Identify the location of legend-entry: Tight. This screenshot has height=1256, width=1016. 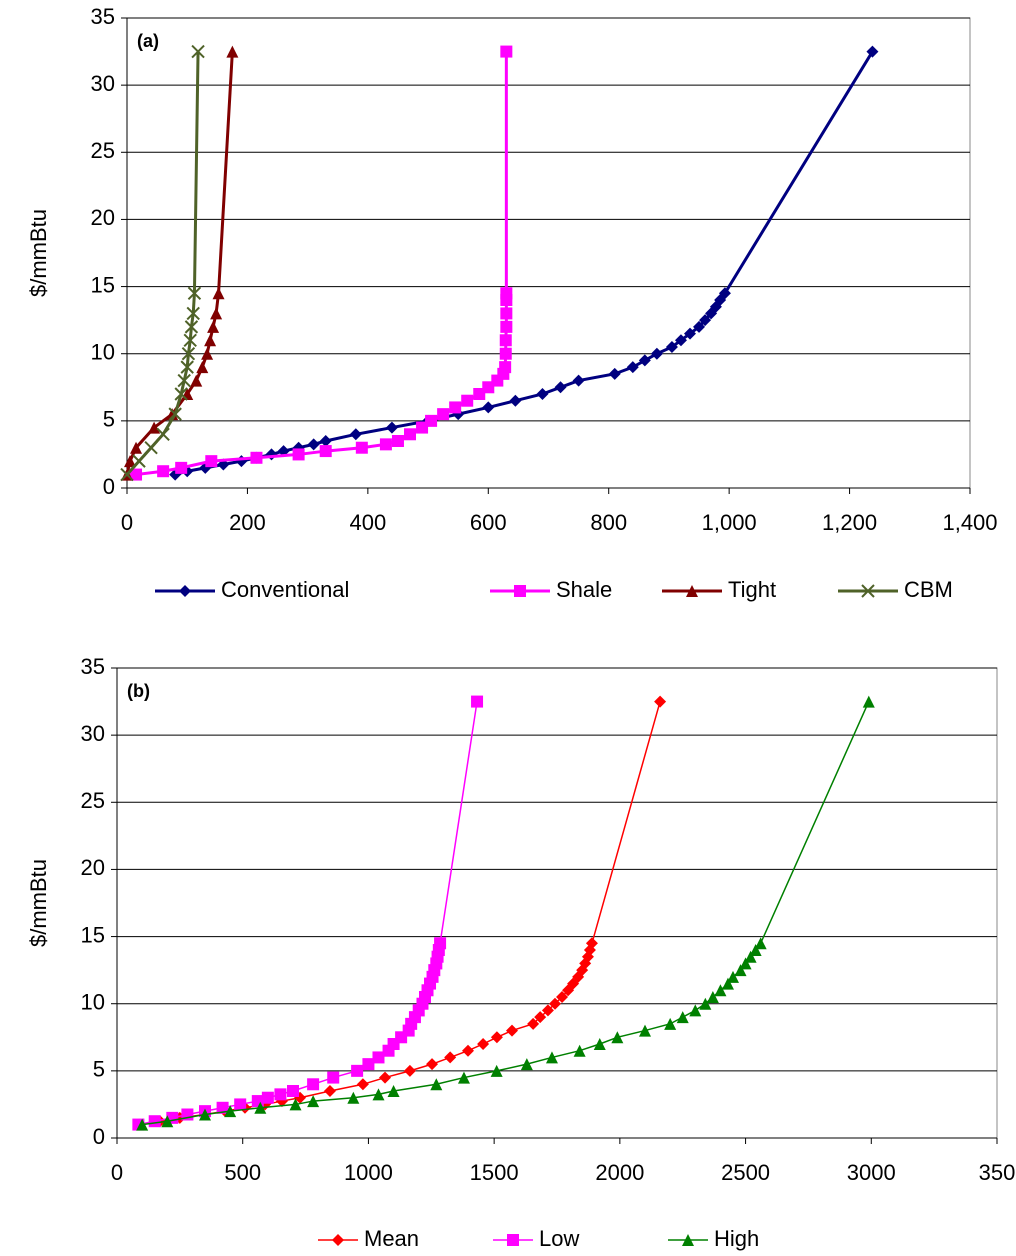
(719, 589).